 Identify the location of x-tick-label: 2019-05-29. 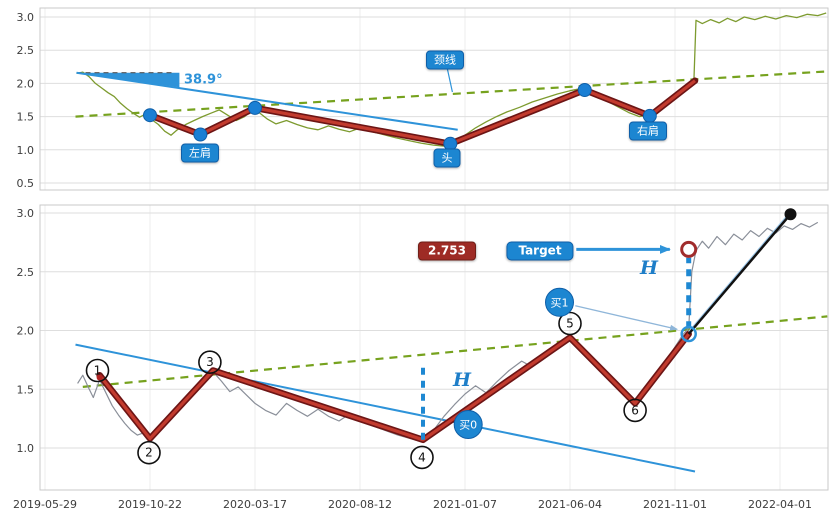
(45, 504).